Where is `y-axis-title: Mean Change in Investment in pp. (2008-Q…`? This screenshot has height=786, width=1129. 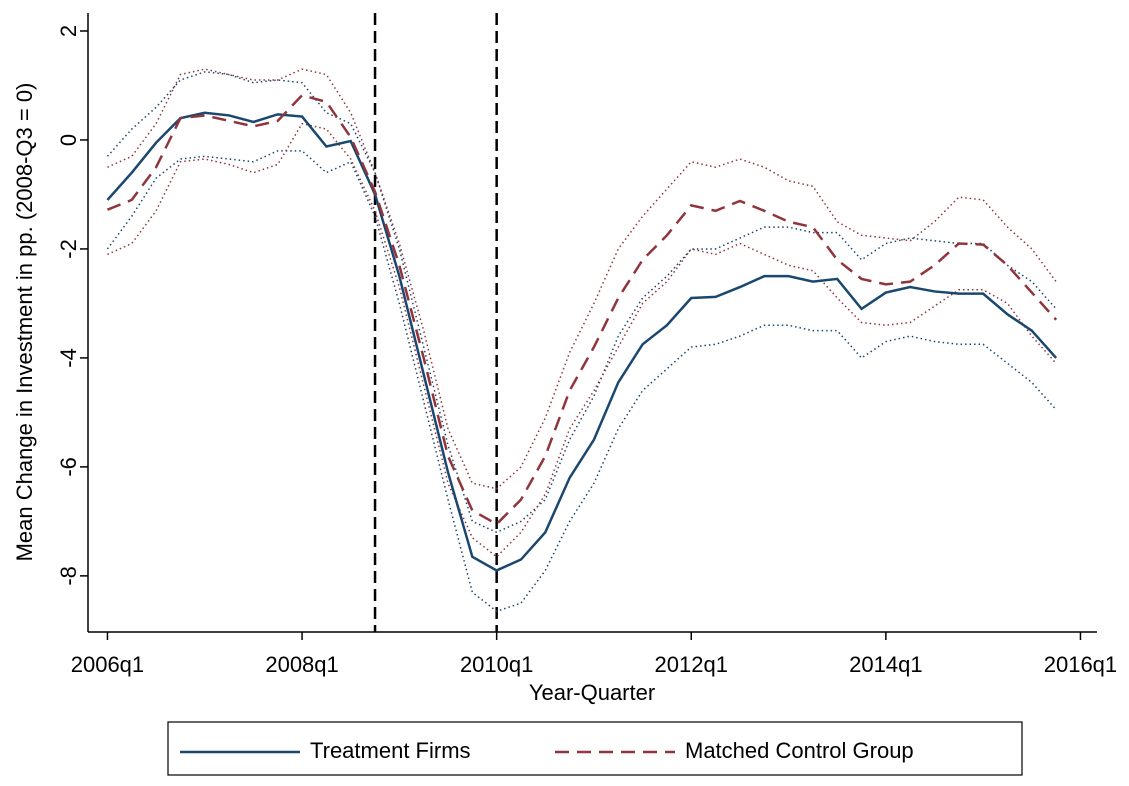
y-axis-title: Mean Change in Investment in pp. (2008-Q… is located at coordinates (24, 322).